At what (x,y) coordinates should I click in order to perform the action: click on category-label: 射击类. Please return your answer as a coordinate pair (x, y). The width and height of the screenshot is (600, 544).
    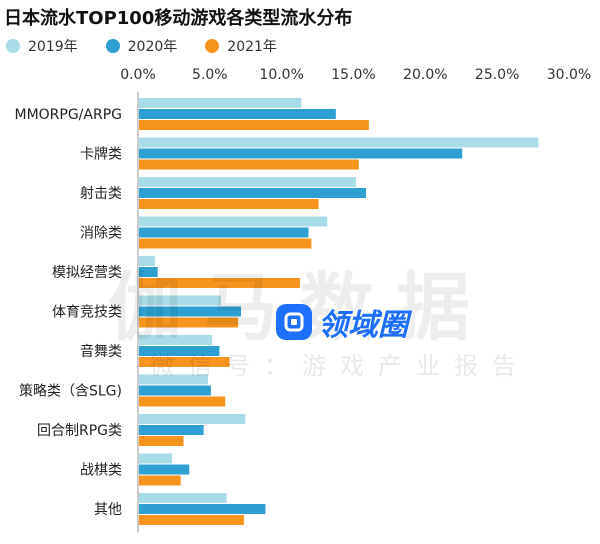
    Looking at the image, I should click on (101, 194).